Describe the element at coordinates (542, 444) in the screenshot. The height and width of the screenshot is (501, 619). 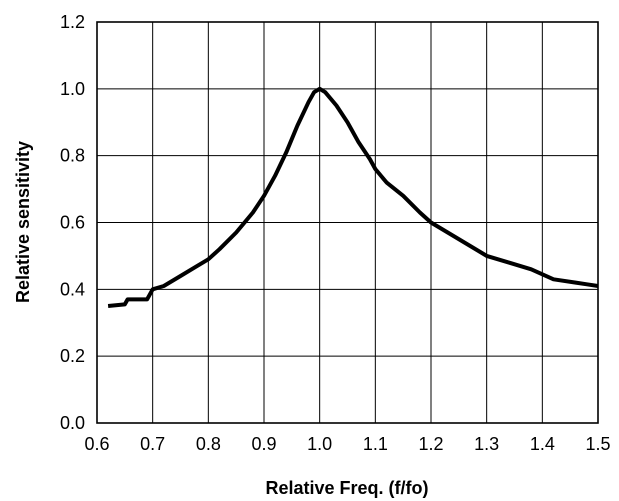
I see `x-tick-label: 1.4` at that location.